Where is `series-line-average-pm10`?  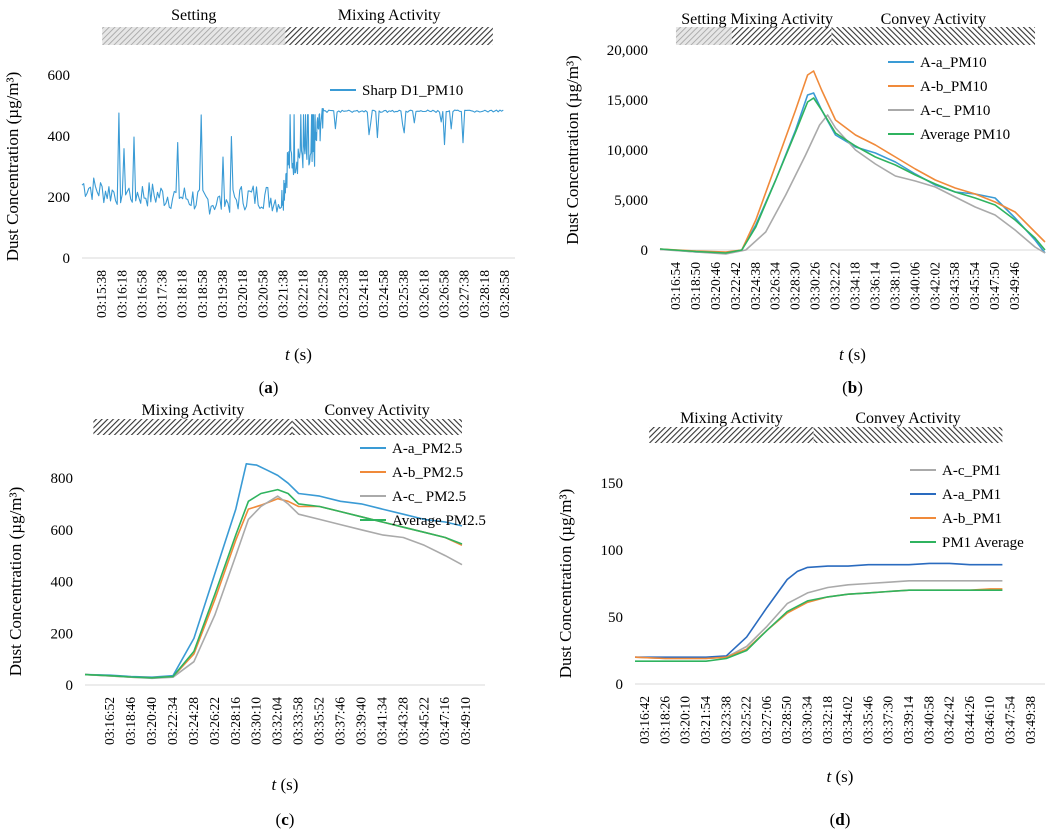
series-line-average-pm10 is located at coordinates (852, 175).